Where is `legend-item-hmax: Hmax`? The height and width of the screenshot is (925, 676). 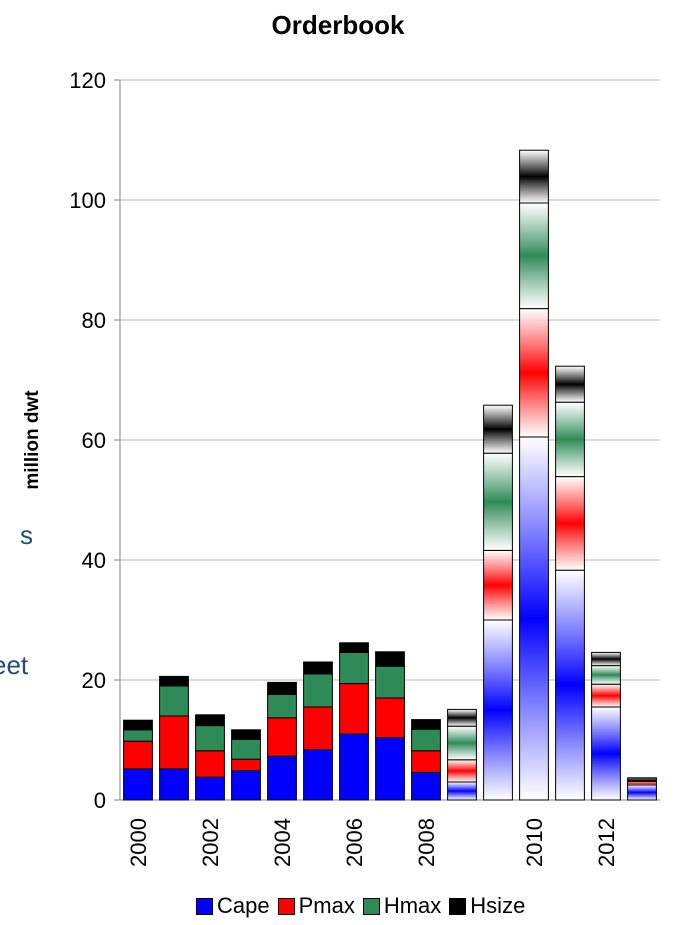 legend-item-hmax: Hmax is located at coordinates (402, 906).